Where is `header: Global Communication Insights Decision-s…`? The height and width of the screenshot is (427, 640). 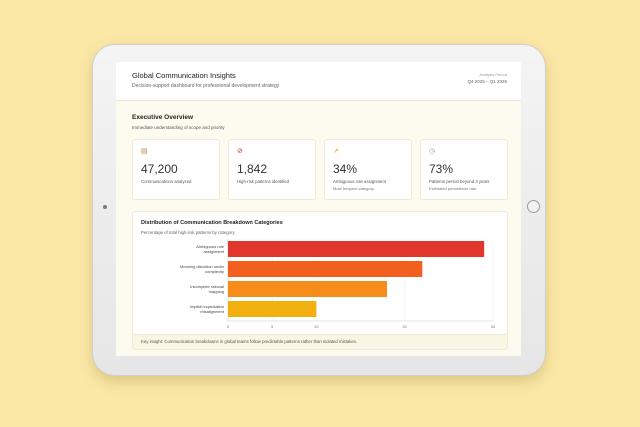
header: Global Communication Insights Decision-s… is located at coordinates (318, 81).